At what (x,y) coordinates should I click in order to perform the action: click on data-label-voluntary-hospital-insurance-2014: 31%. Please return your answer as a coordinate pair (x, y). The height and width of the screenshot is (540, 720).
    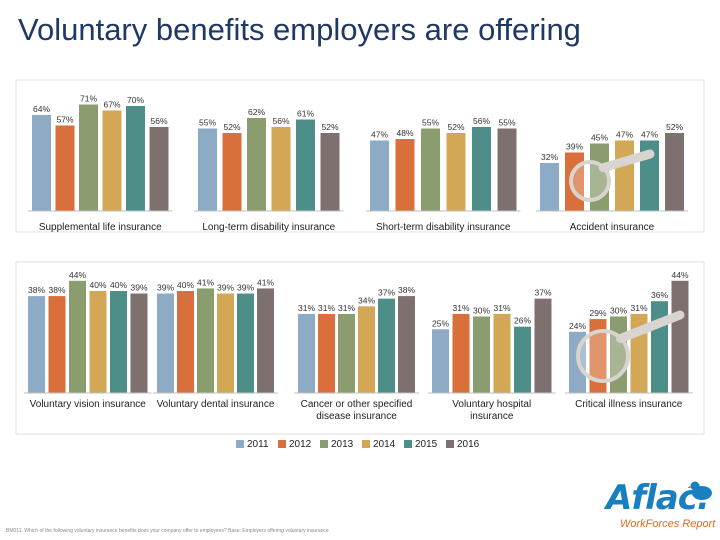
    Looking at the image, I should click on (501, 308).